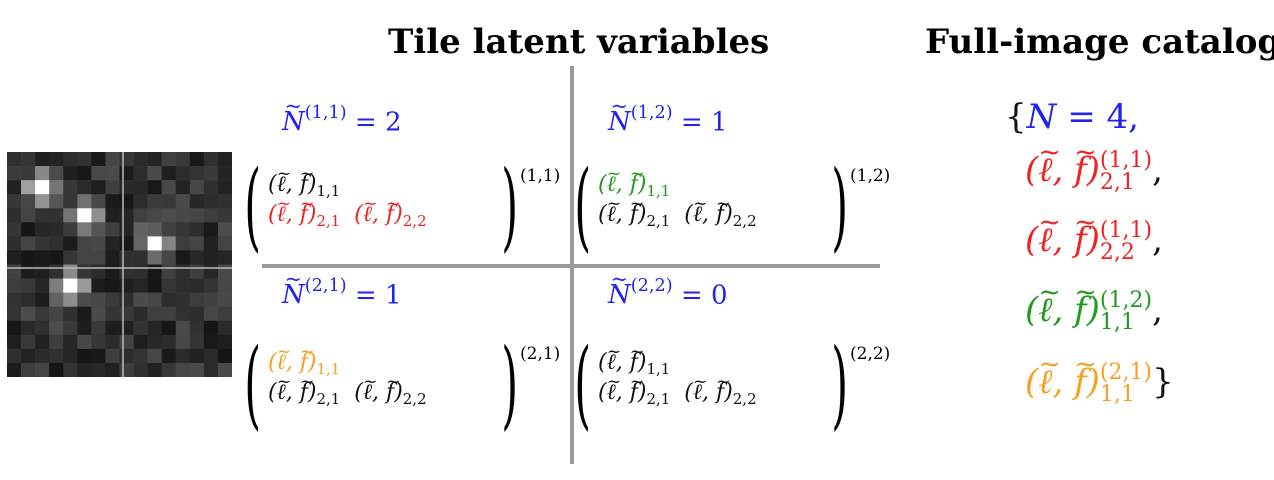 Image resolution: width=1274 pixels, height=480 pixels. I want to click on tile-1-1-row-2: (ℓ, f)2,1 (ℓ, f)2,2, so click(347, 212).